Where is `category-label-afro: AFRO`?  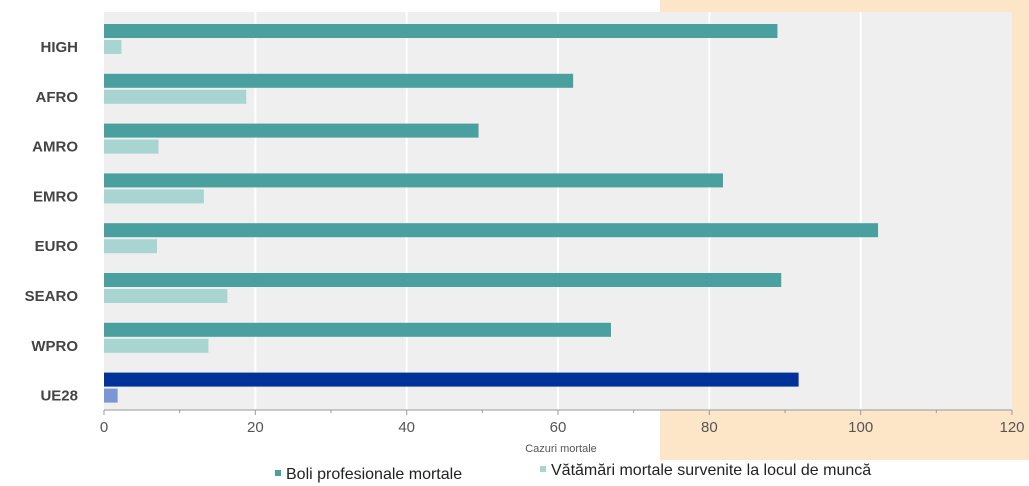 category-label-afro: AFRO is located at coordinates (57, 97).